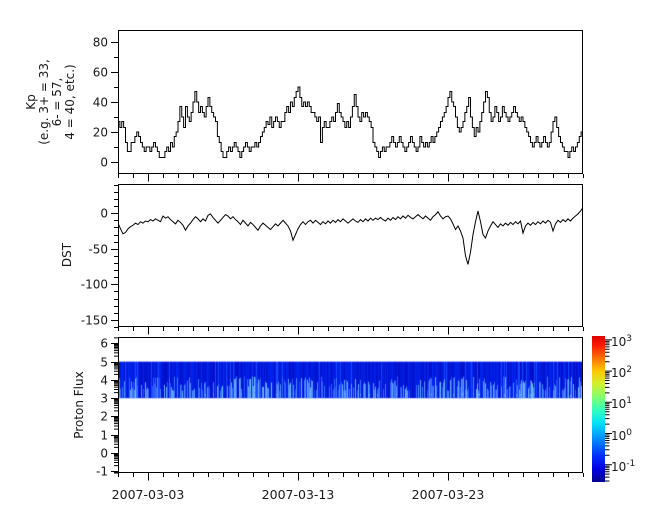  I want to click on ytick-label-dst: -100, so click(94, 285).